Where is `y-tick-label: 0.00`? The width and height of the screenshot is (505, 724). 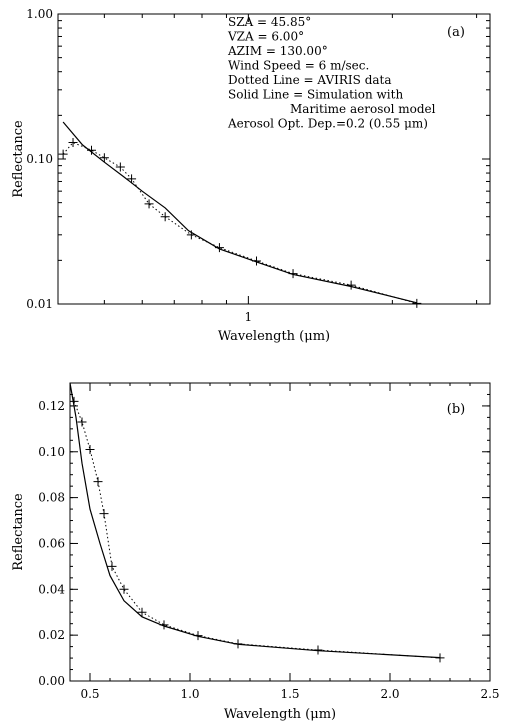
y-tick-label: 0.00 is located at coordinates (51, 681).